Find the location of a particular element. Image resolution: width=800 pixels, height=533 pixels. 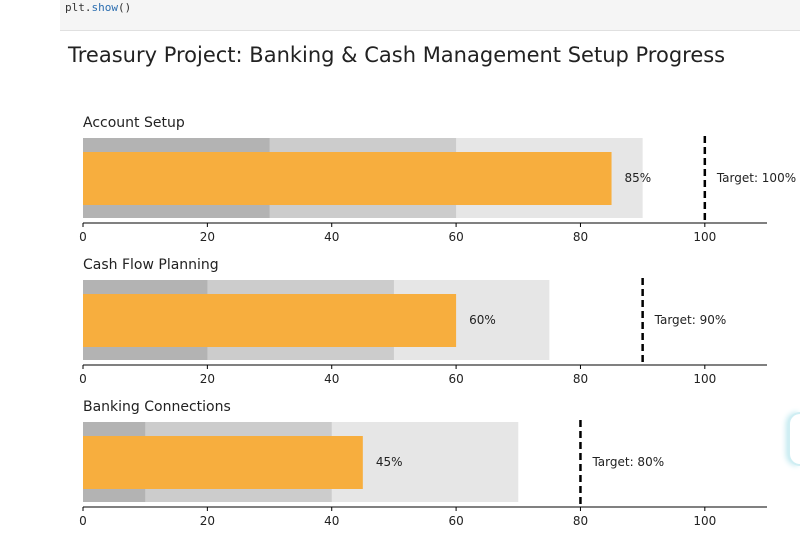

subplot-title: Cash Flow Planning is located at coordinates (151, 265).